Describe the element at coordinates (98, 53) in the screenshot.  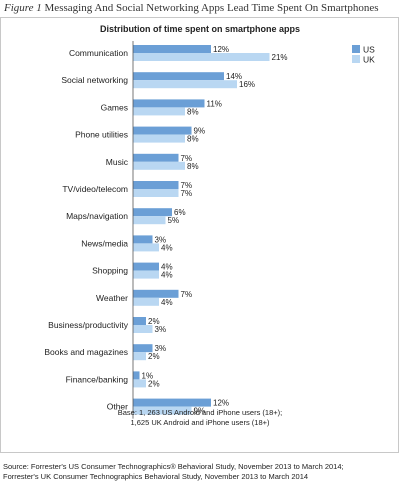
I see `category-label-communication: Communication` at that location.